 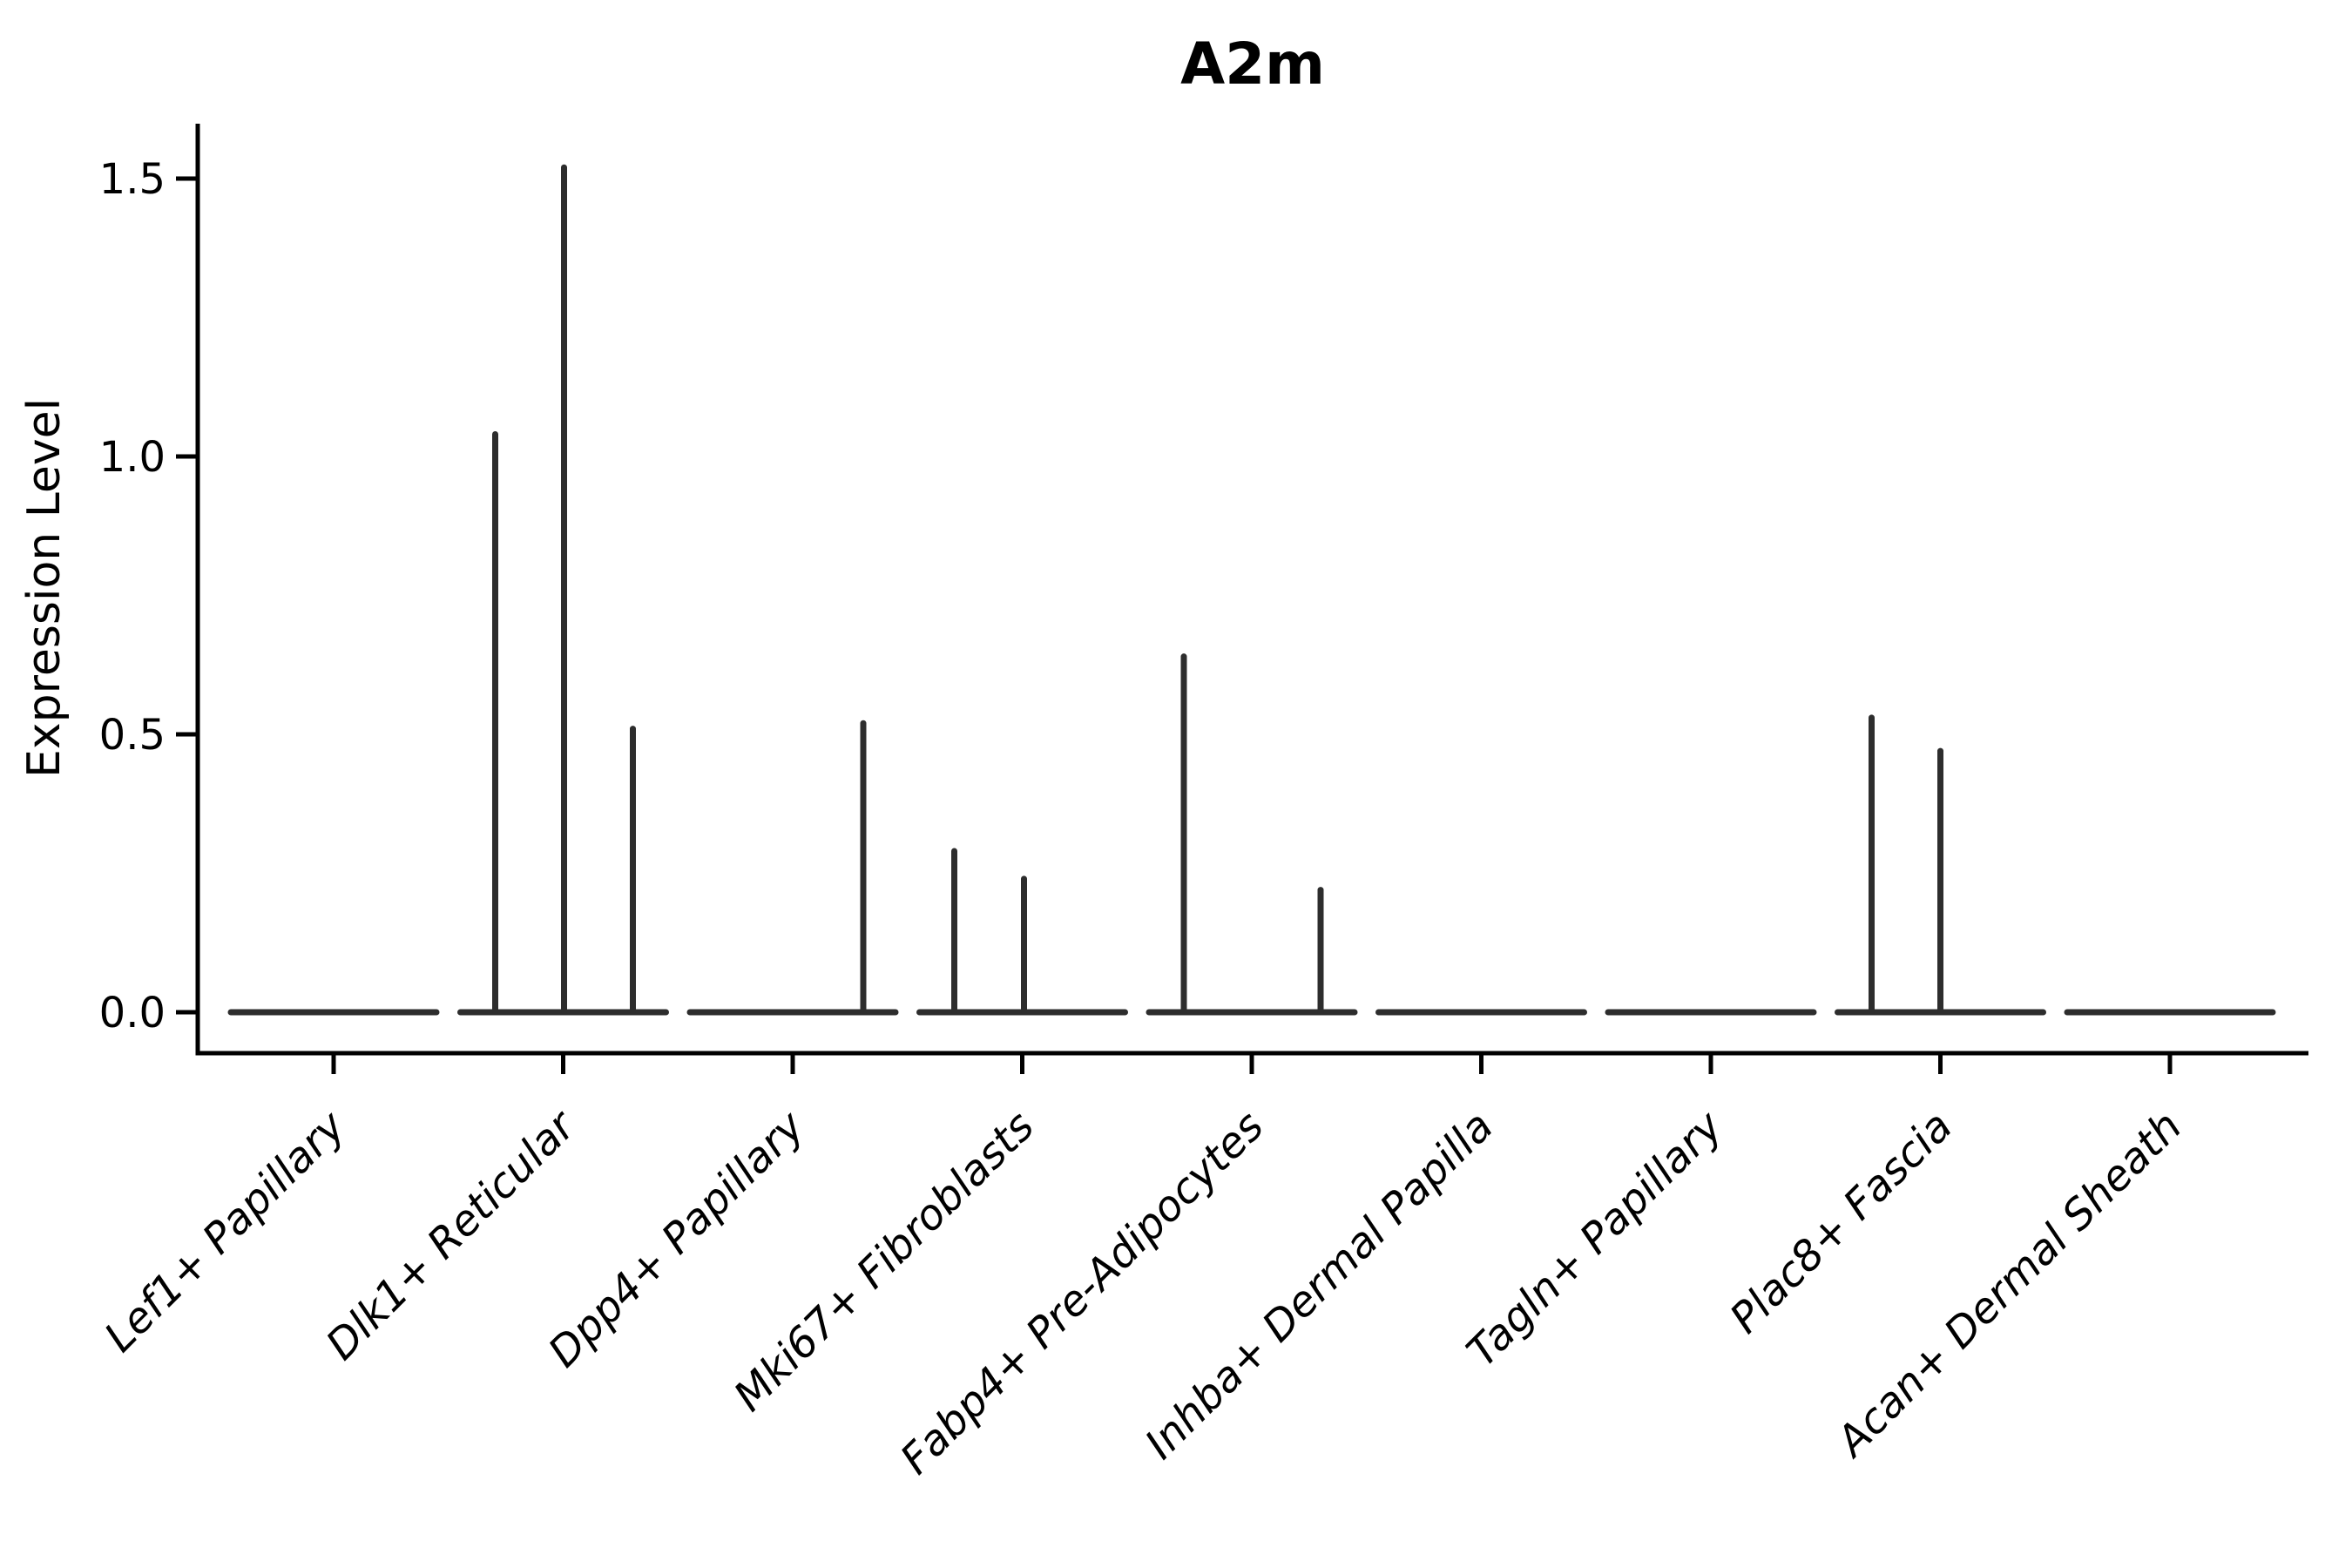 I want to click on x-tick-label: Tagln+ Papillary, so click(x=1595, y=1238).